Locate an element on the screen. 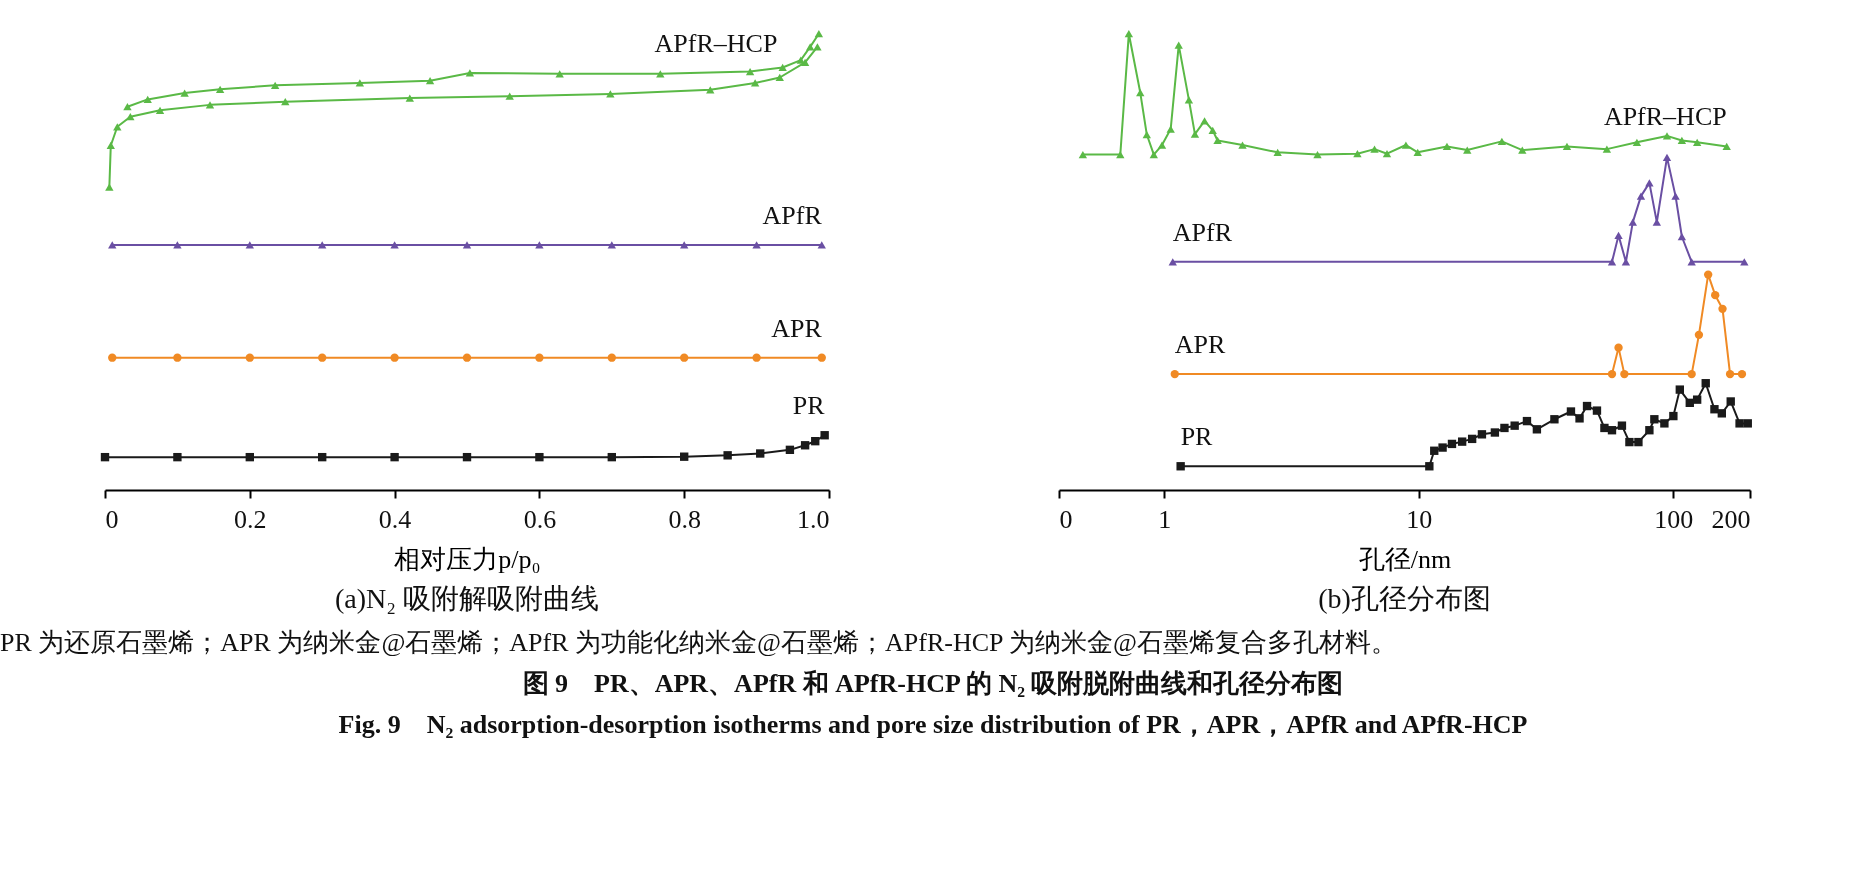 This screenshot has height=887, width=1866. x-axis-title: 孔径/nm is located at coordinates (1405, 559).